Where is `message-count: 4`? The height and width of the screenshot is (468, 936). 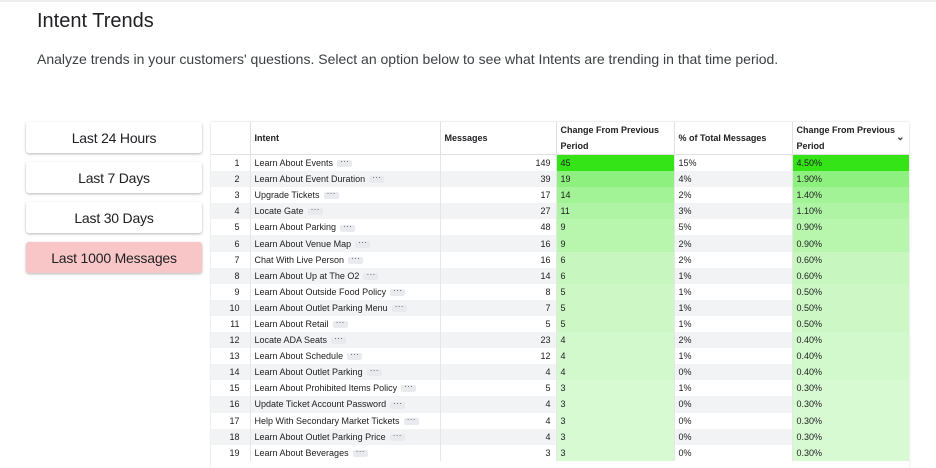 message-count: 4 is located at coordinates (498, 420).